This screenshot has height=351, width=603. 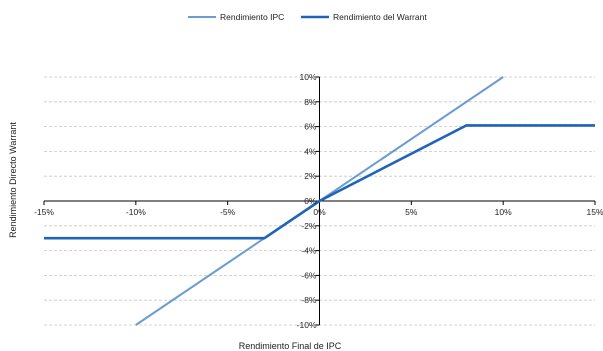 I want to click on y-tick-label-1: -8%, so click(x=309, y=300).